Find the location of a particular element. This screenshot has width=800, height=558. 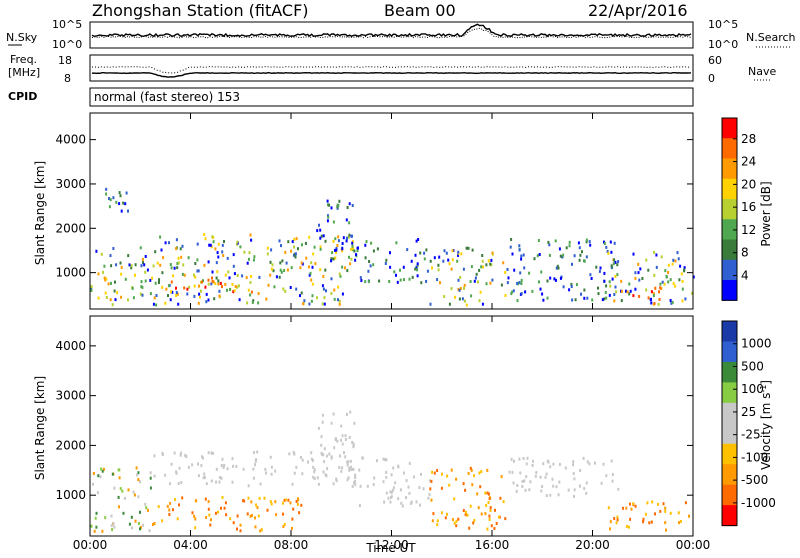

colorbar-swatch is located at coordinates (729, 331).